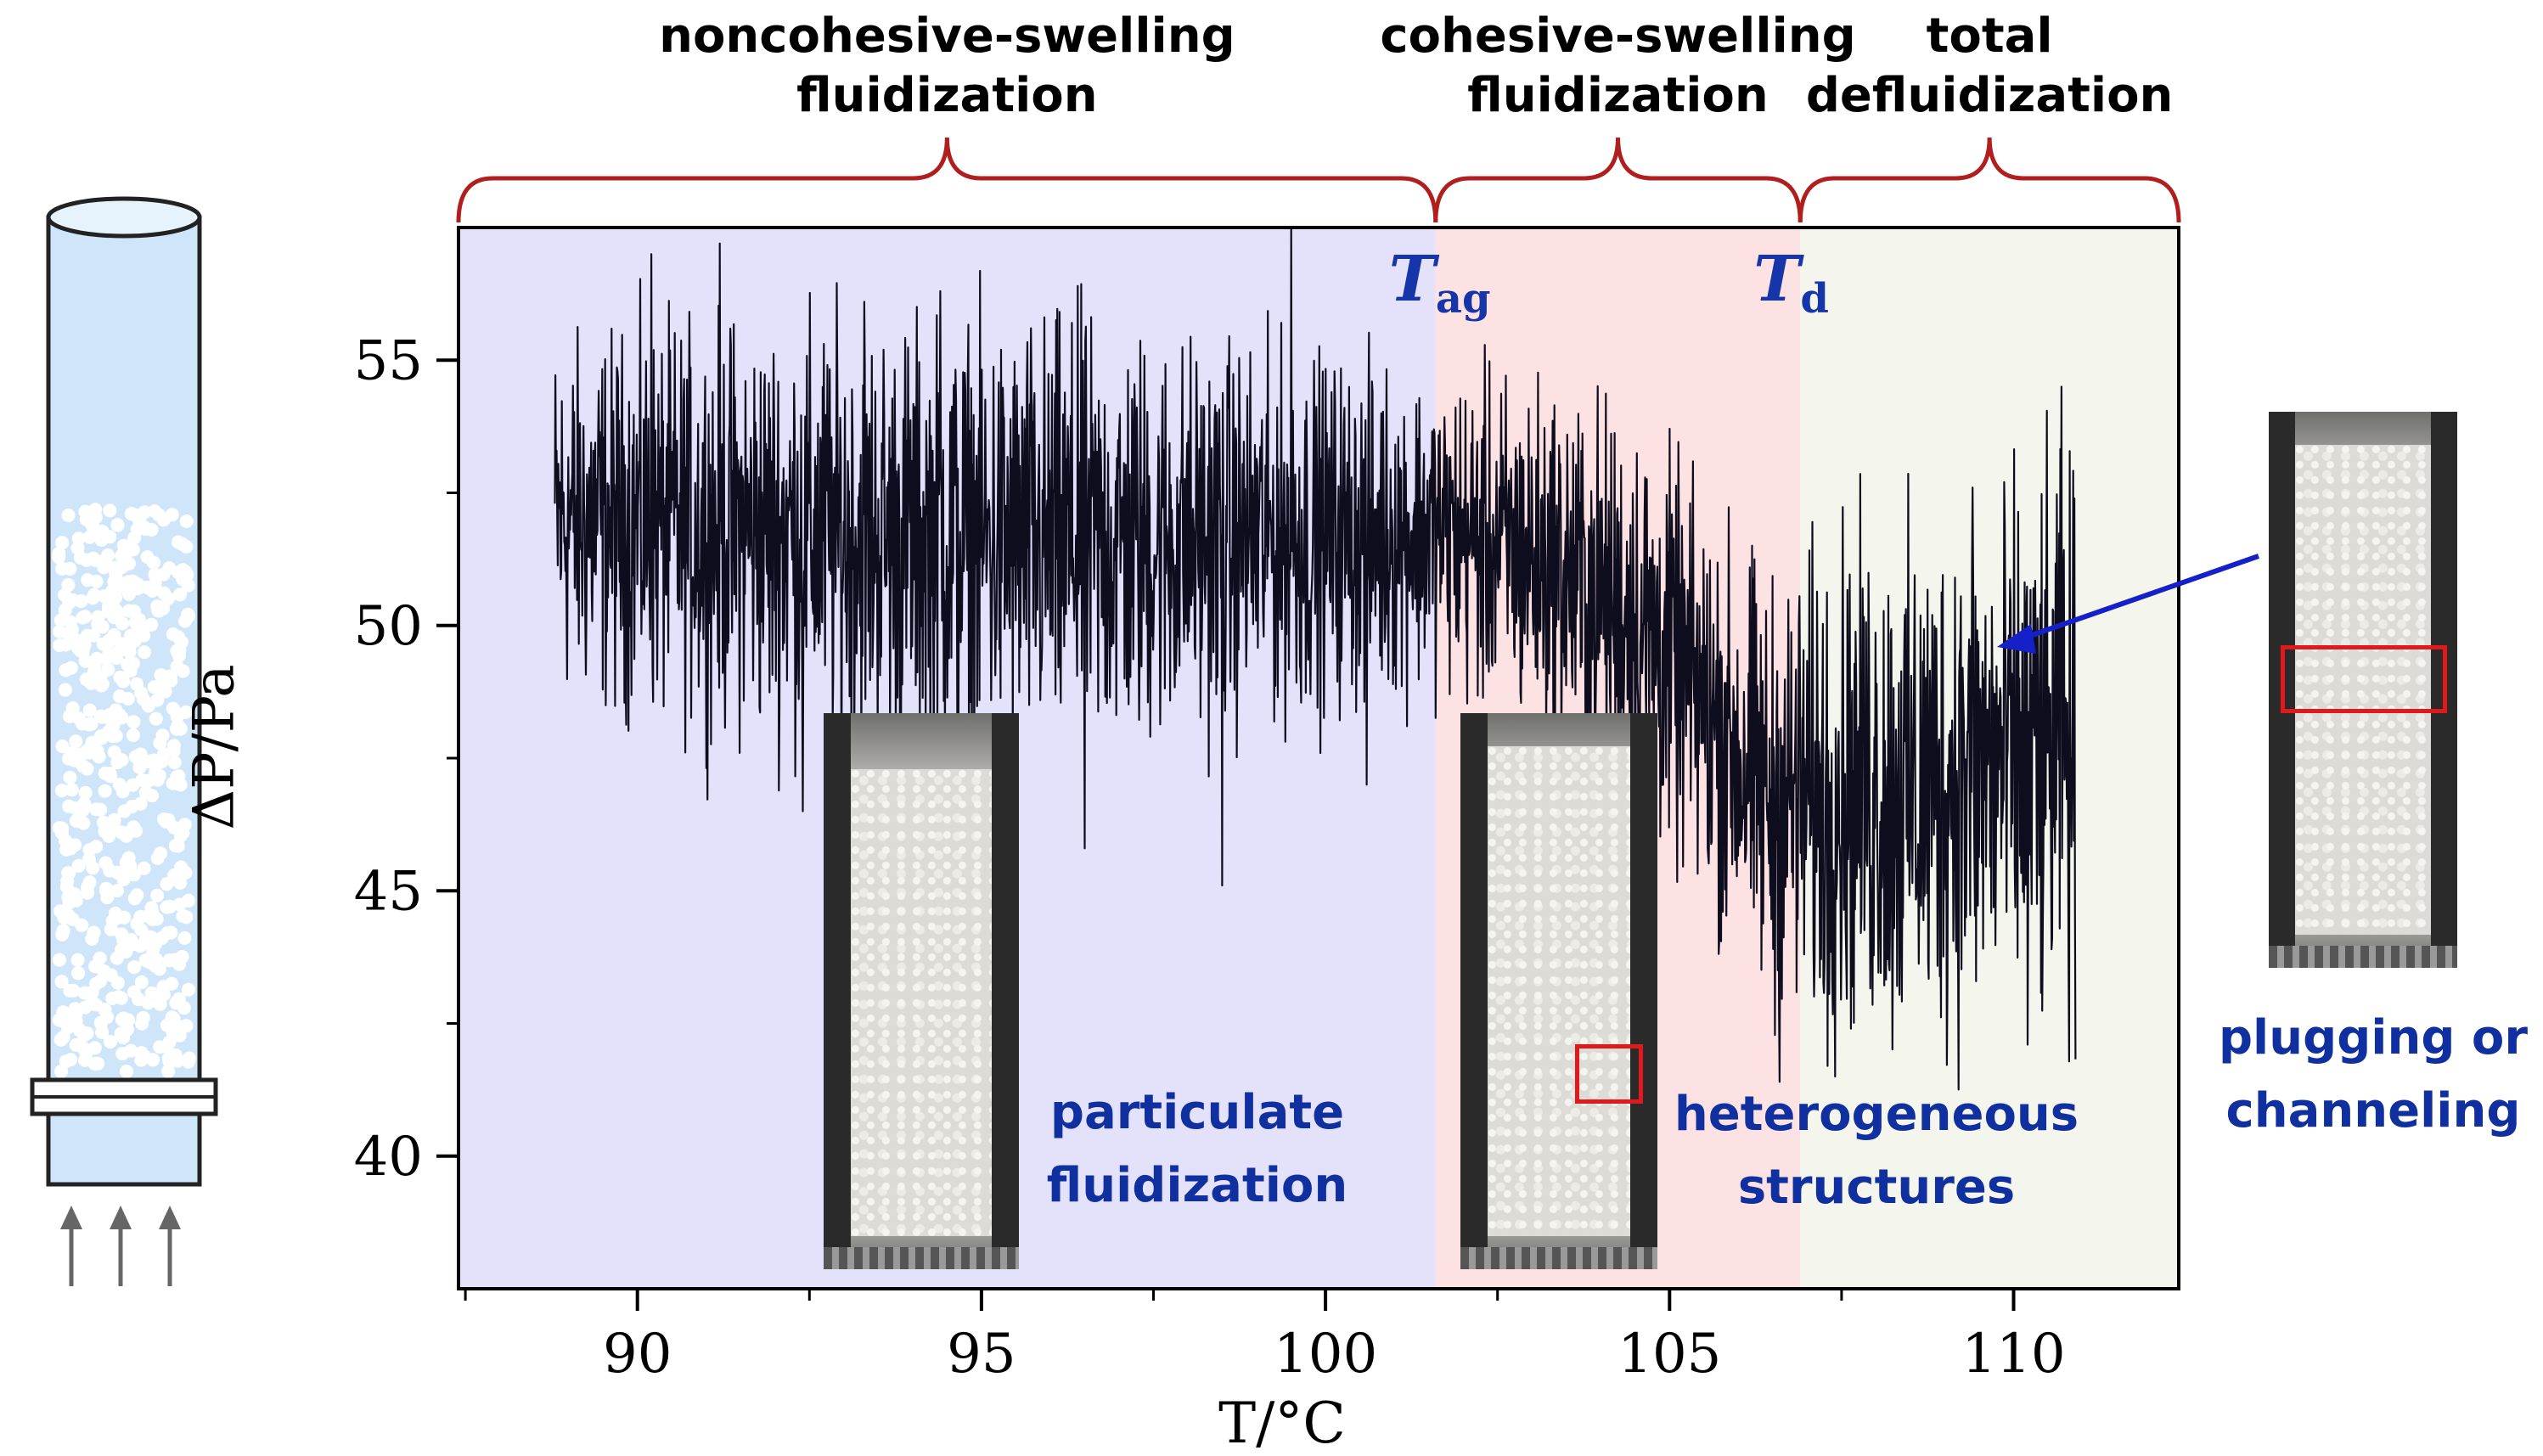 The image size is (2543, 1456). I want to click on x-axis-title: T/°C, so click(1282, 1423).